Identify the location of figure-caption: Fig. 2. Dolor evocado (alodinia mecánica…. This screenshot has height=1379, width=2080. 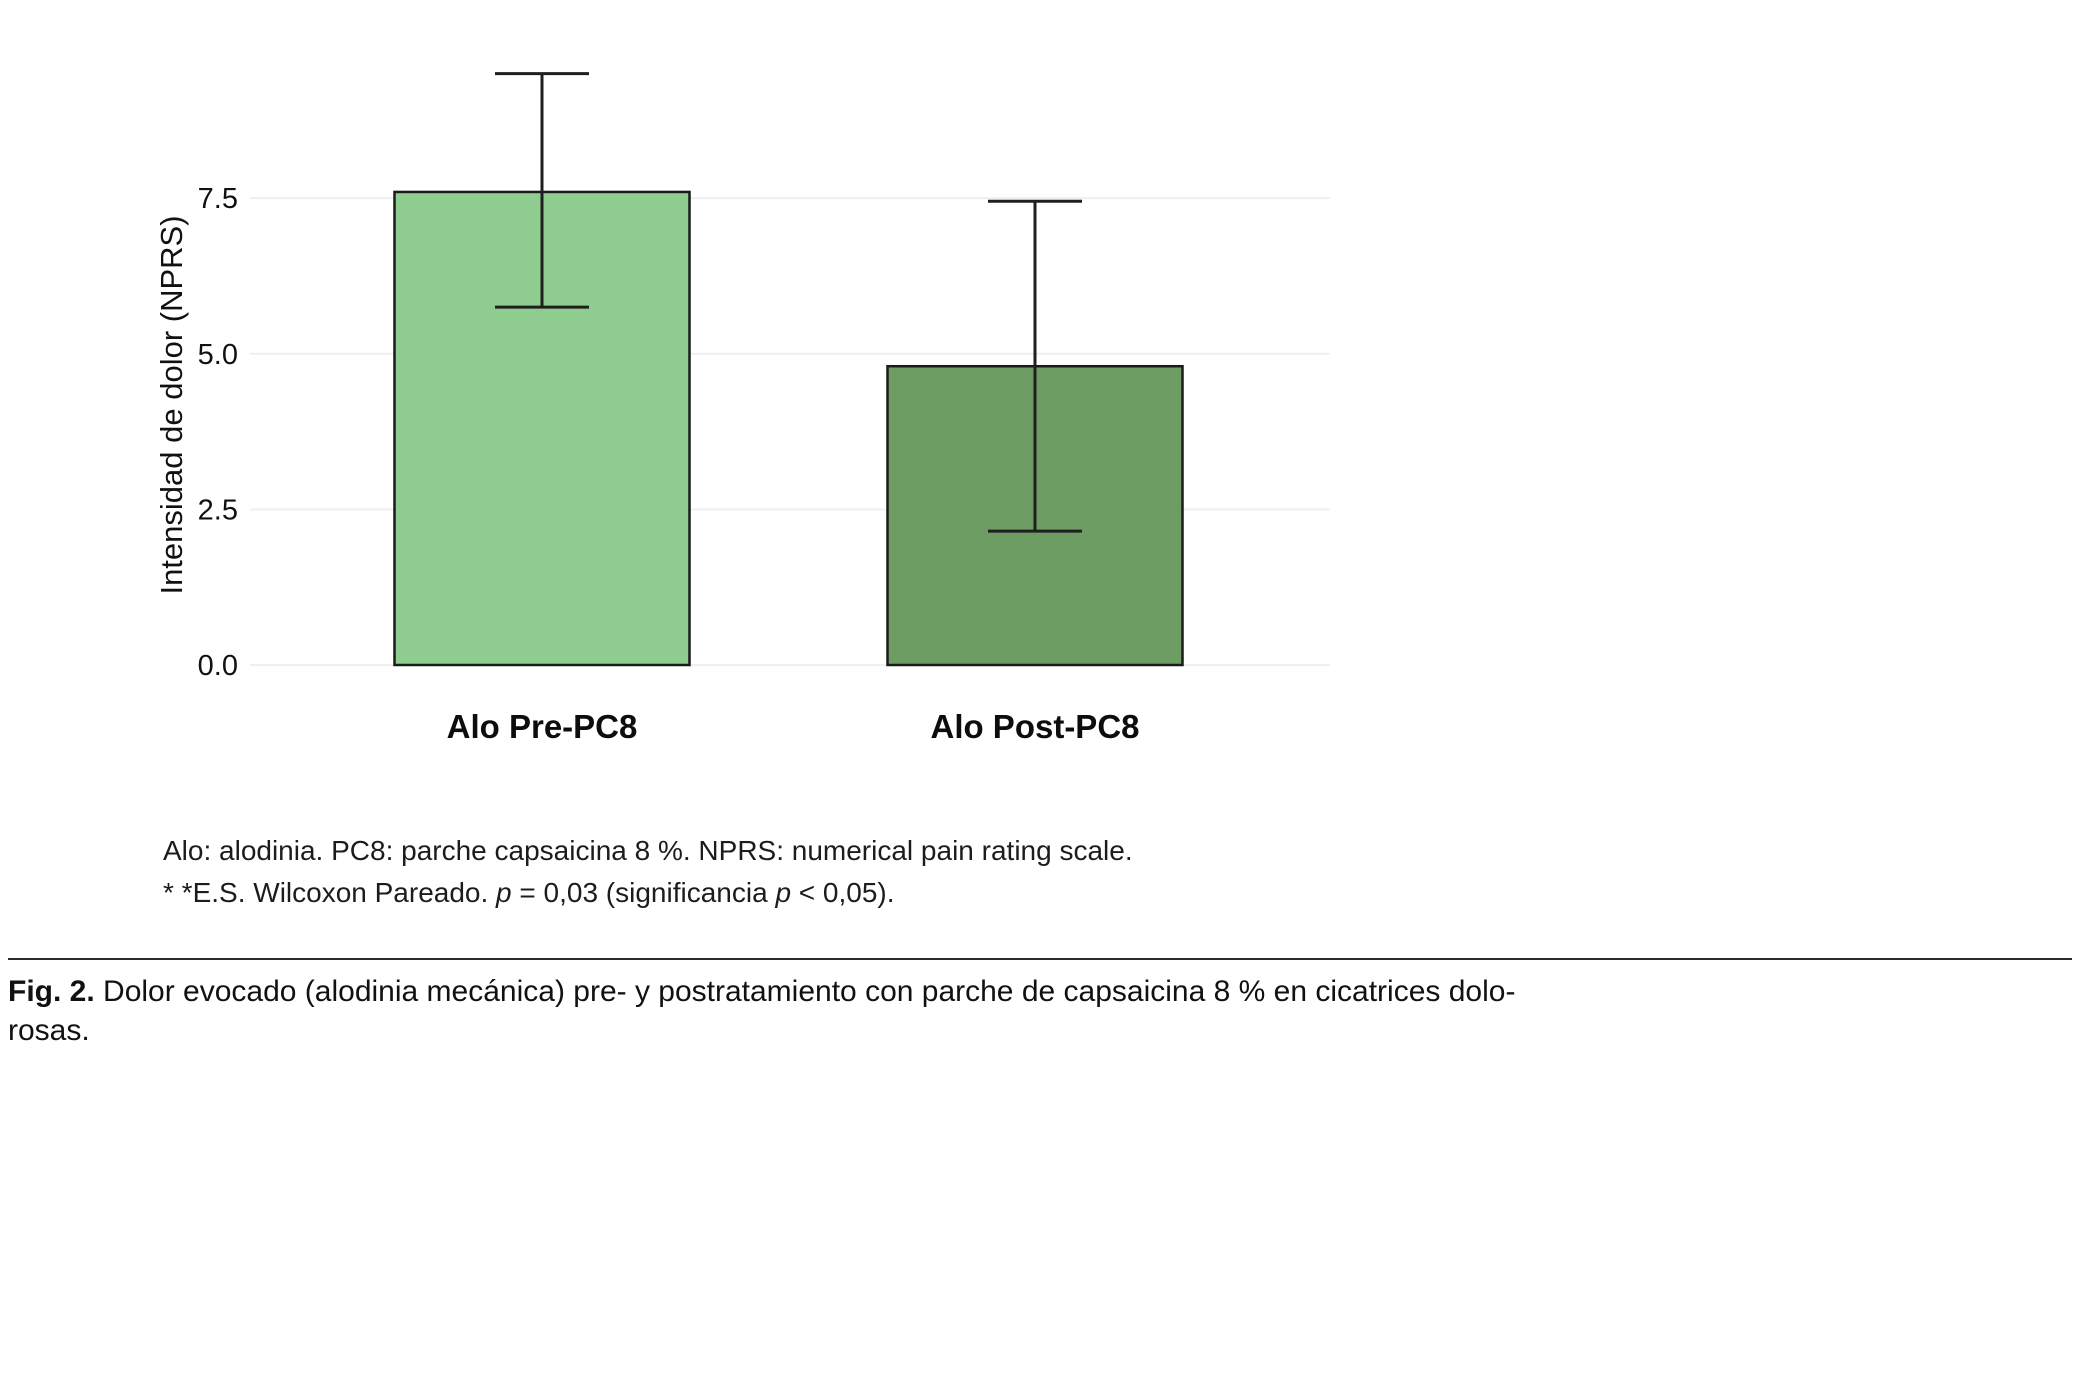
(780, 1011).